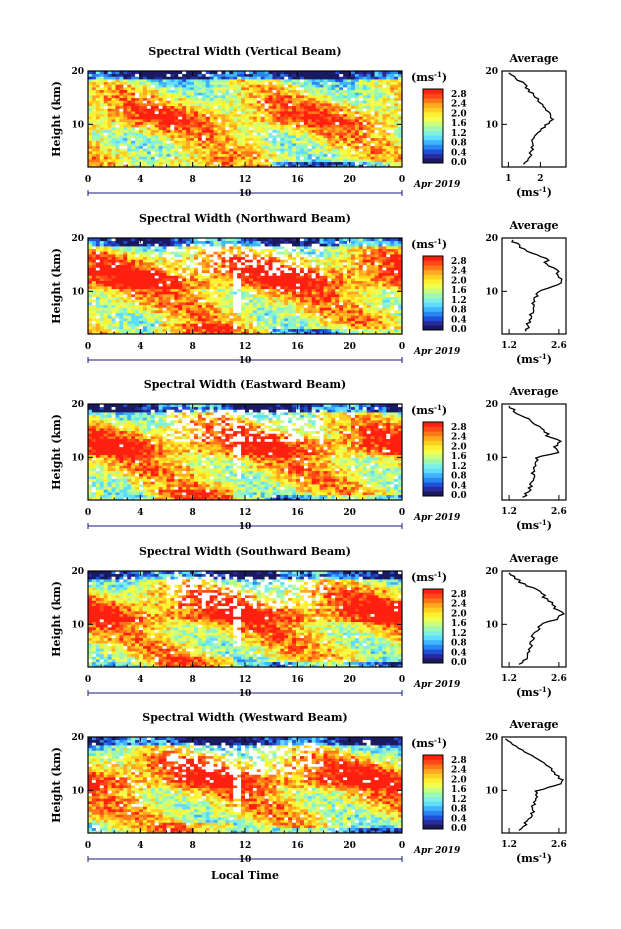 This screenshot has width=621, height=929. Describe the element at coordinates (459, 301) in the screenshot. I see `colorbar-tick-label: 1.2` at that location.